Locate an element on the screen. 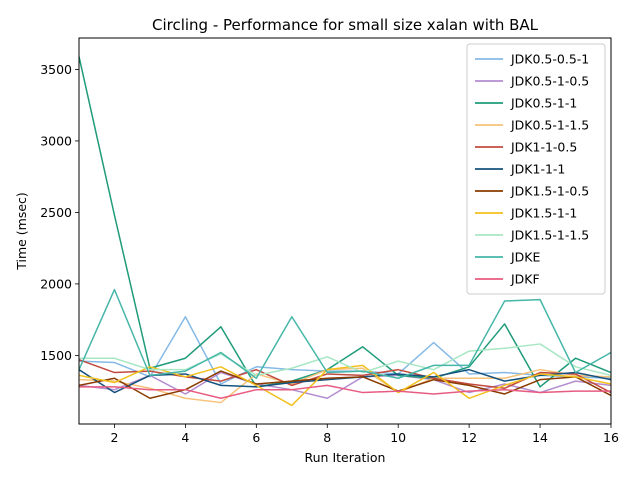 The width and height of the screenshot is (640, 480). y-tick-label: 2500 is located at coordinates (56, 212).